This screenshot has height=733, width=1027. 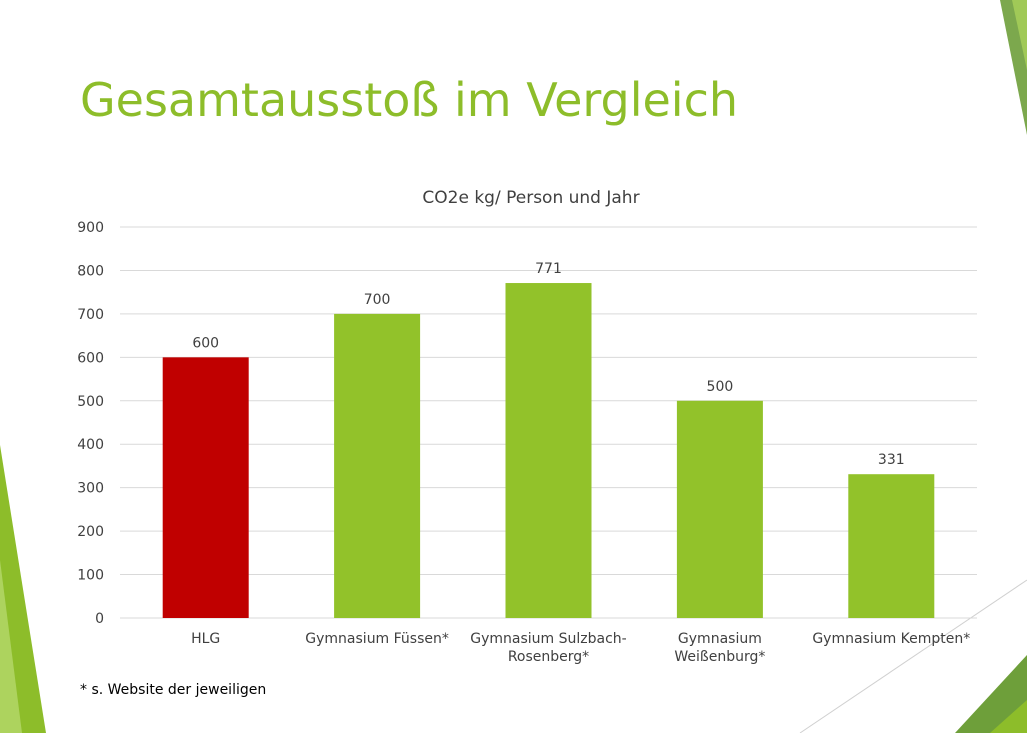 What do you see at coordinates (205, 343) in the screenshot?
I see `value-label: 600` at bounding box center [205, 343].